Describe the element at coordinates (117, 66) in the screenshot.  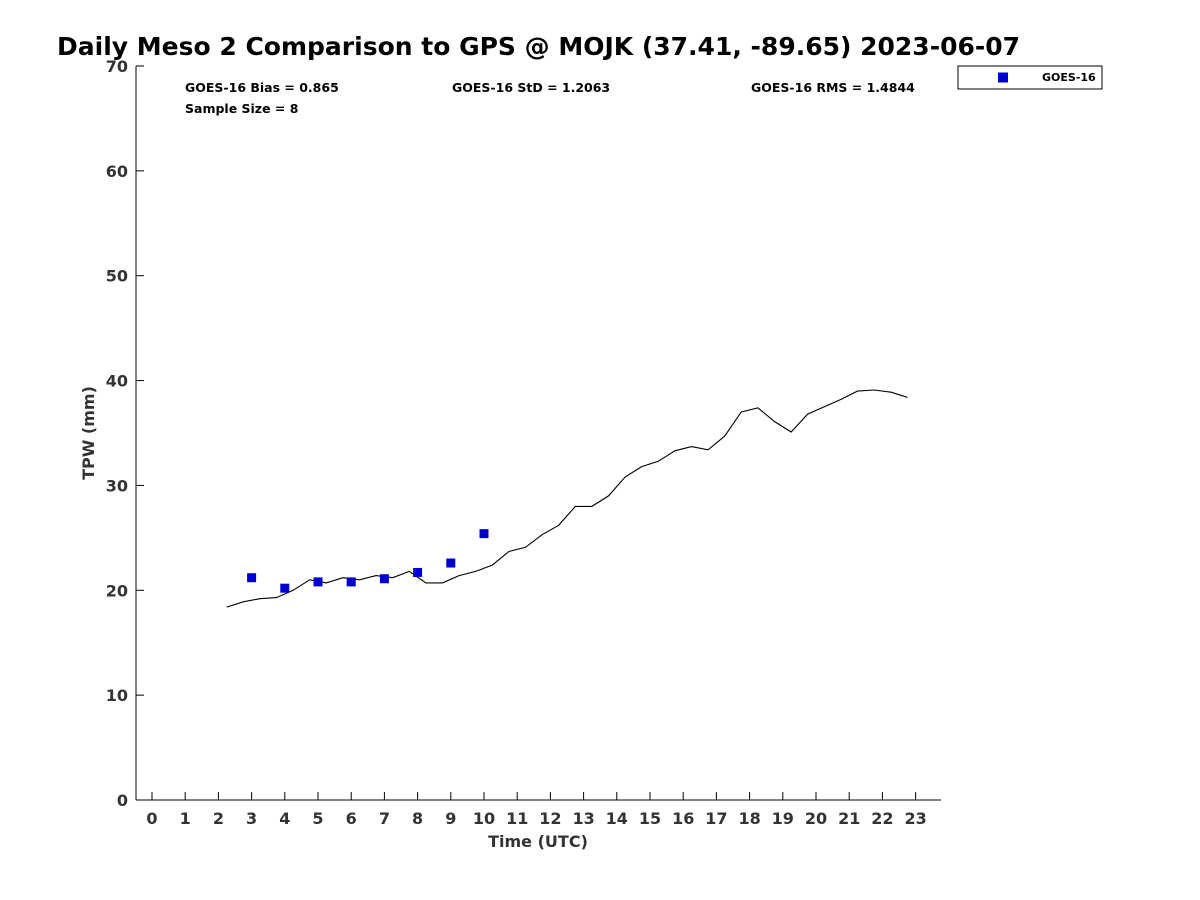
I see `y-tick-label: 70` at that location.